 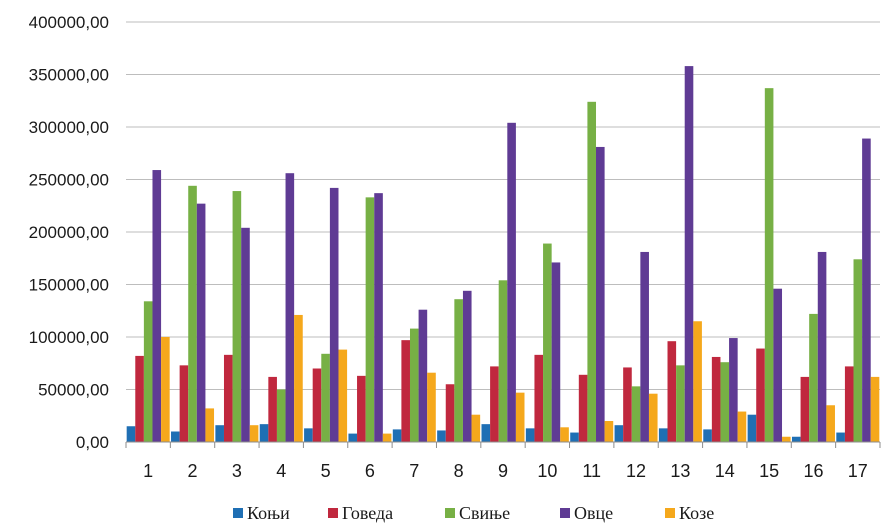 I want to click on y-tick-label: 50000,00, so click(x=73, y=390).